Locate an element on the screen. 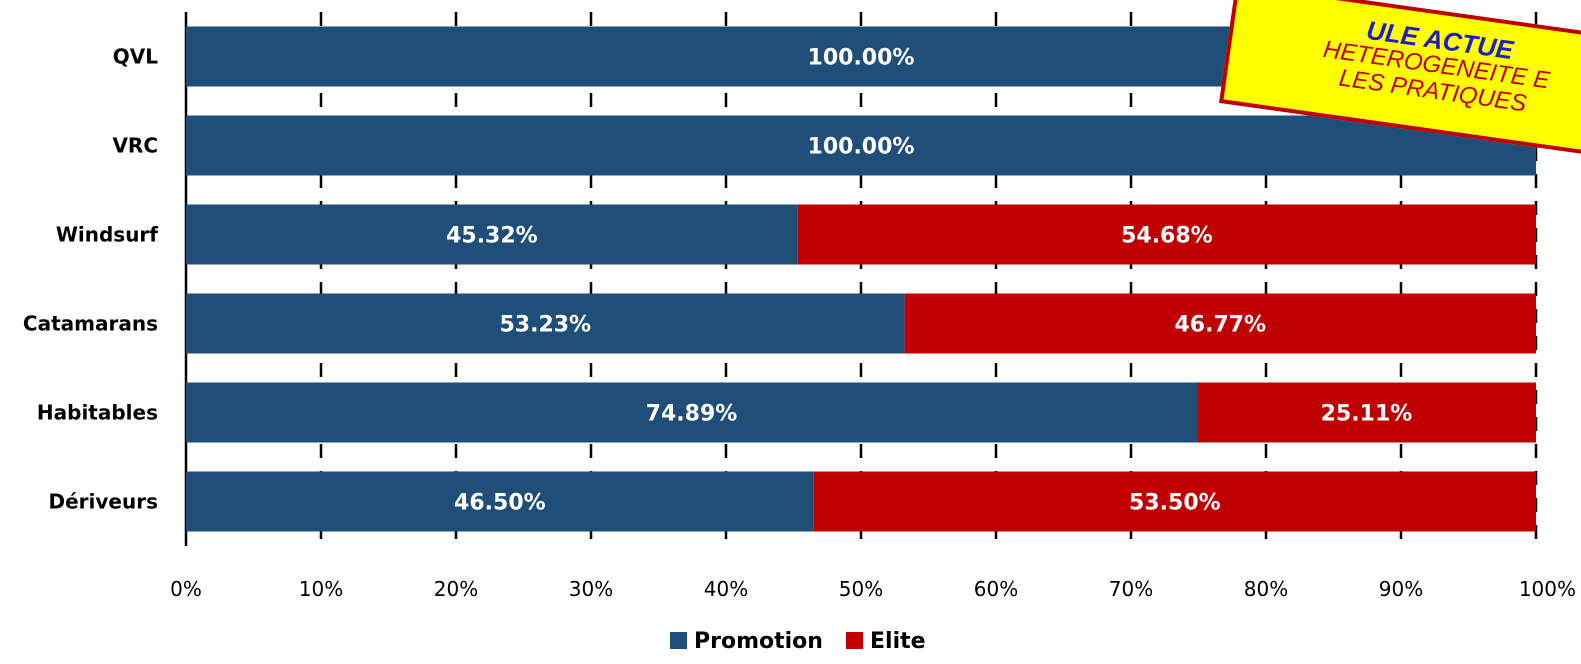 The height and width of the screenshot is (664, 1581). data-label: 54.68% is located at coordinates (1167, 236).